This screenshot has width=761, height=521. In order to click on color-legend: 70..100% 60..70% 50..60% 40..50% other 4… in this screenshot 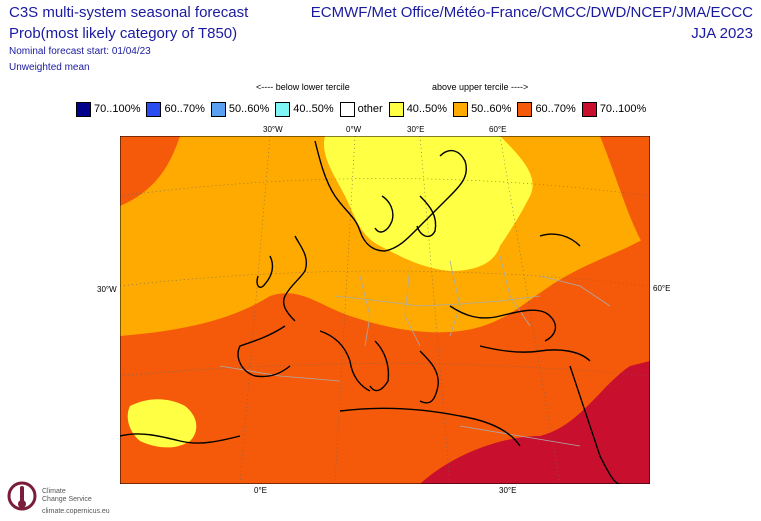, I will do `click(361, 109)`.